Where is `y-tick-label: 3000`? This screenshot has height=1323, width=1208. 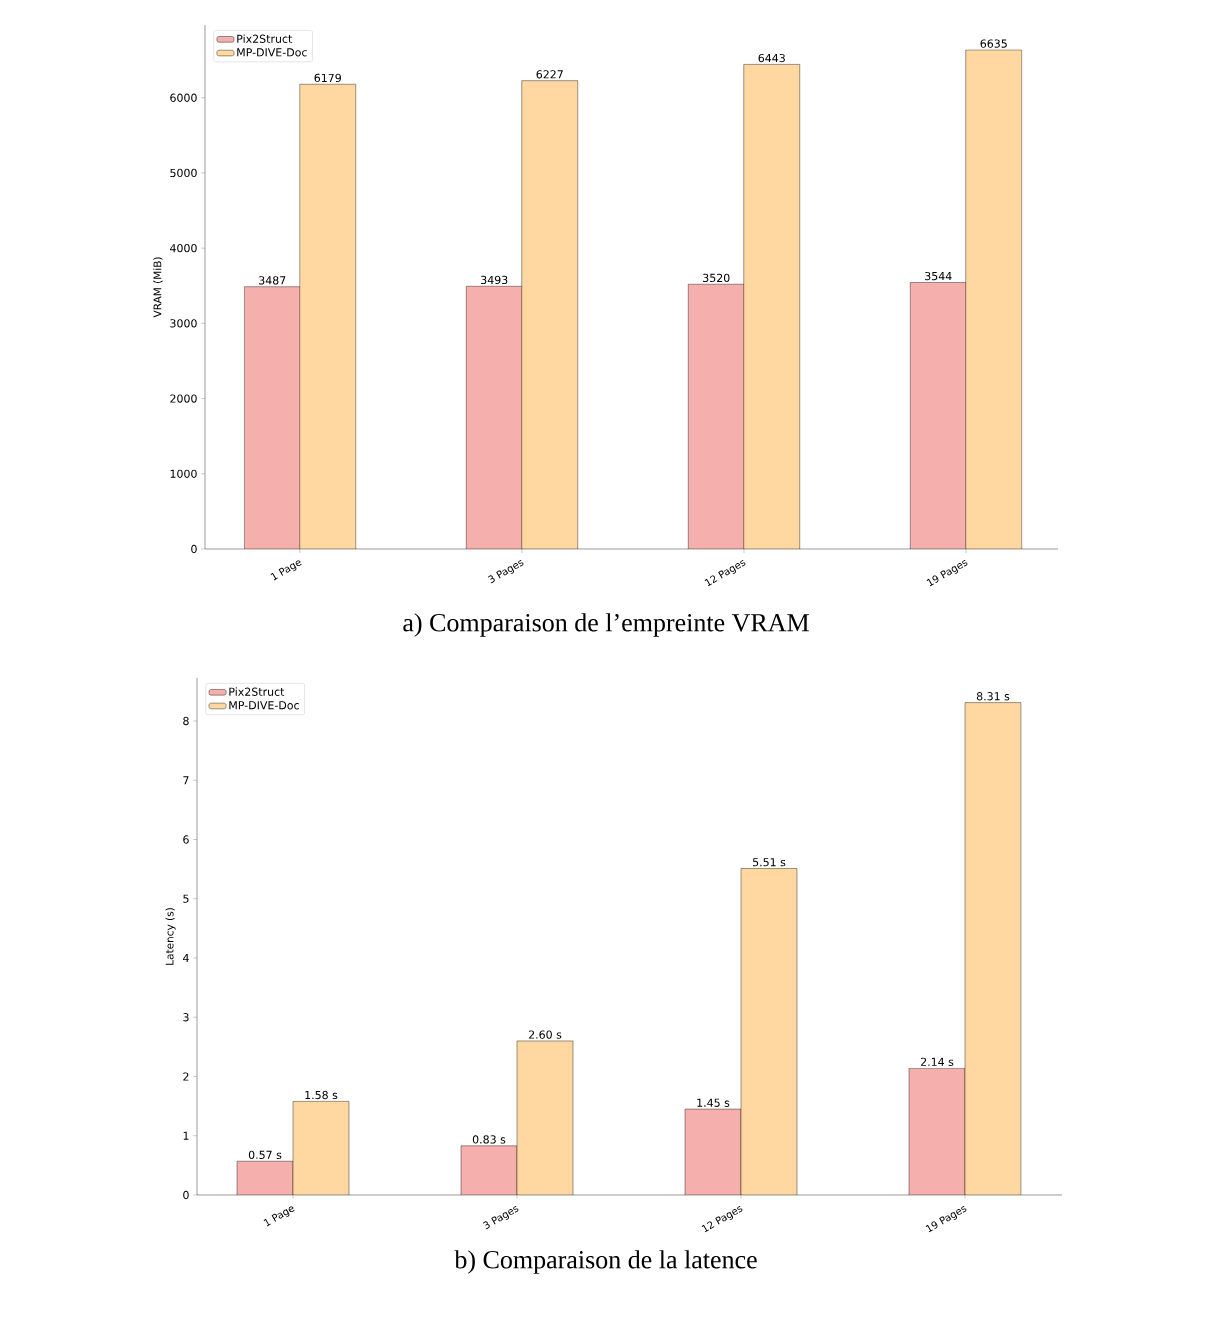
y-tick-label: 3000 is located at coordinates (183, 323).